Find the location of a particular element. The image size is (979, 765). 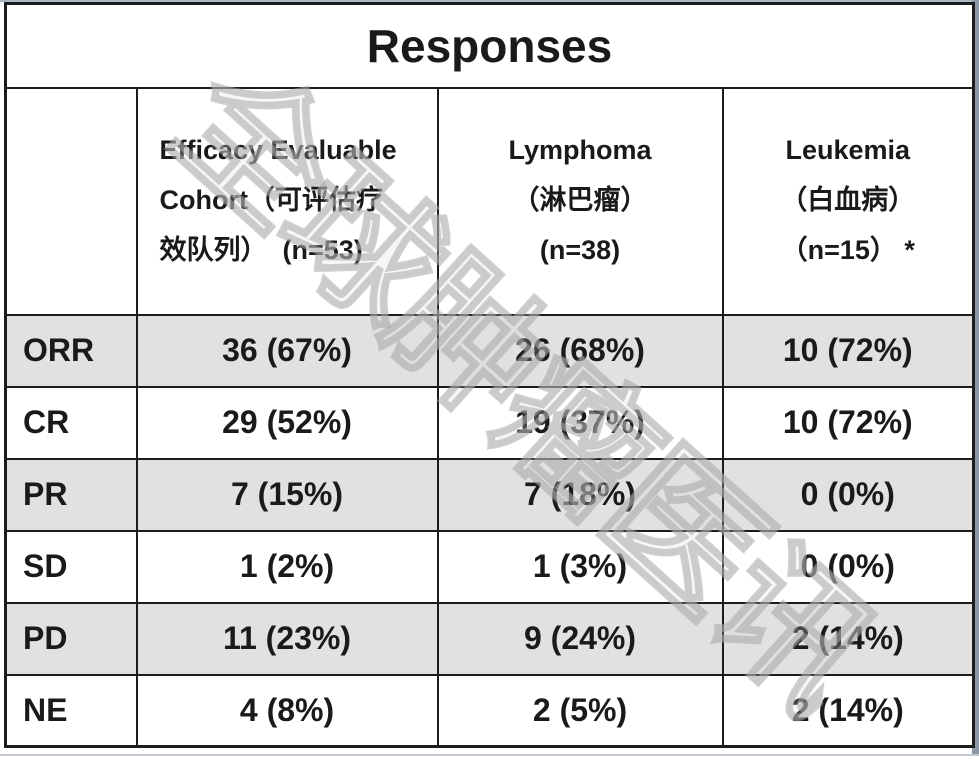

cell-pr-leukemia: 0 (0%) is located at coordinates (848, 494).